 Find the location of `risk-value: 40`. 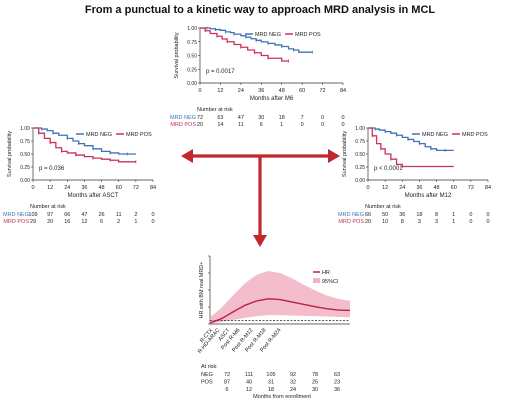

risk-value: 40 is located at coordinates (249, 383).